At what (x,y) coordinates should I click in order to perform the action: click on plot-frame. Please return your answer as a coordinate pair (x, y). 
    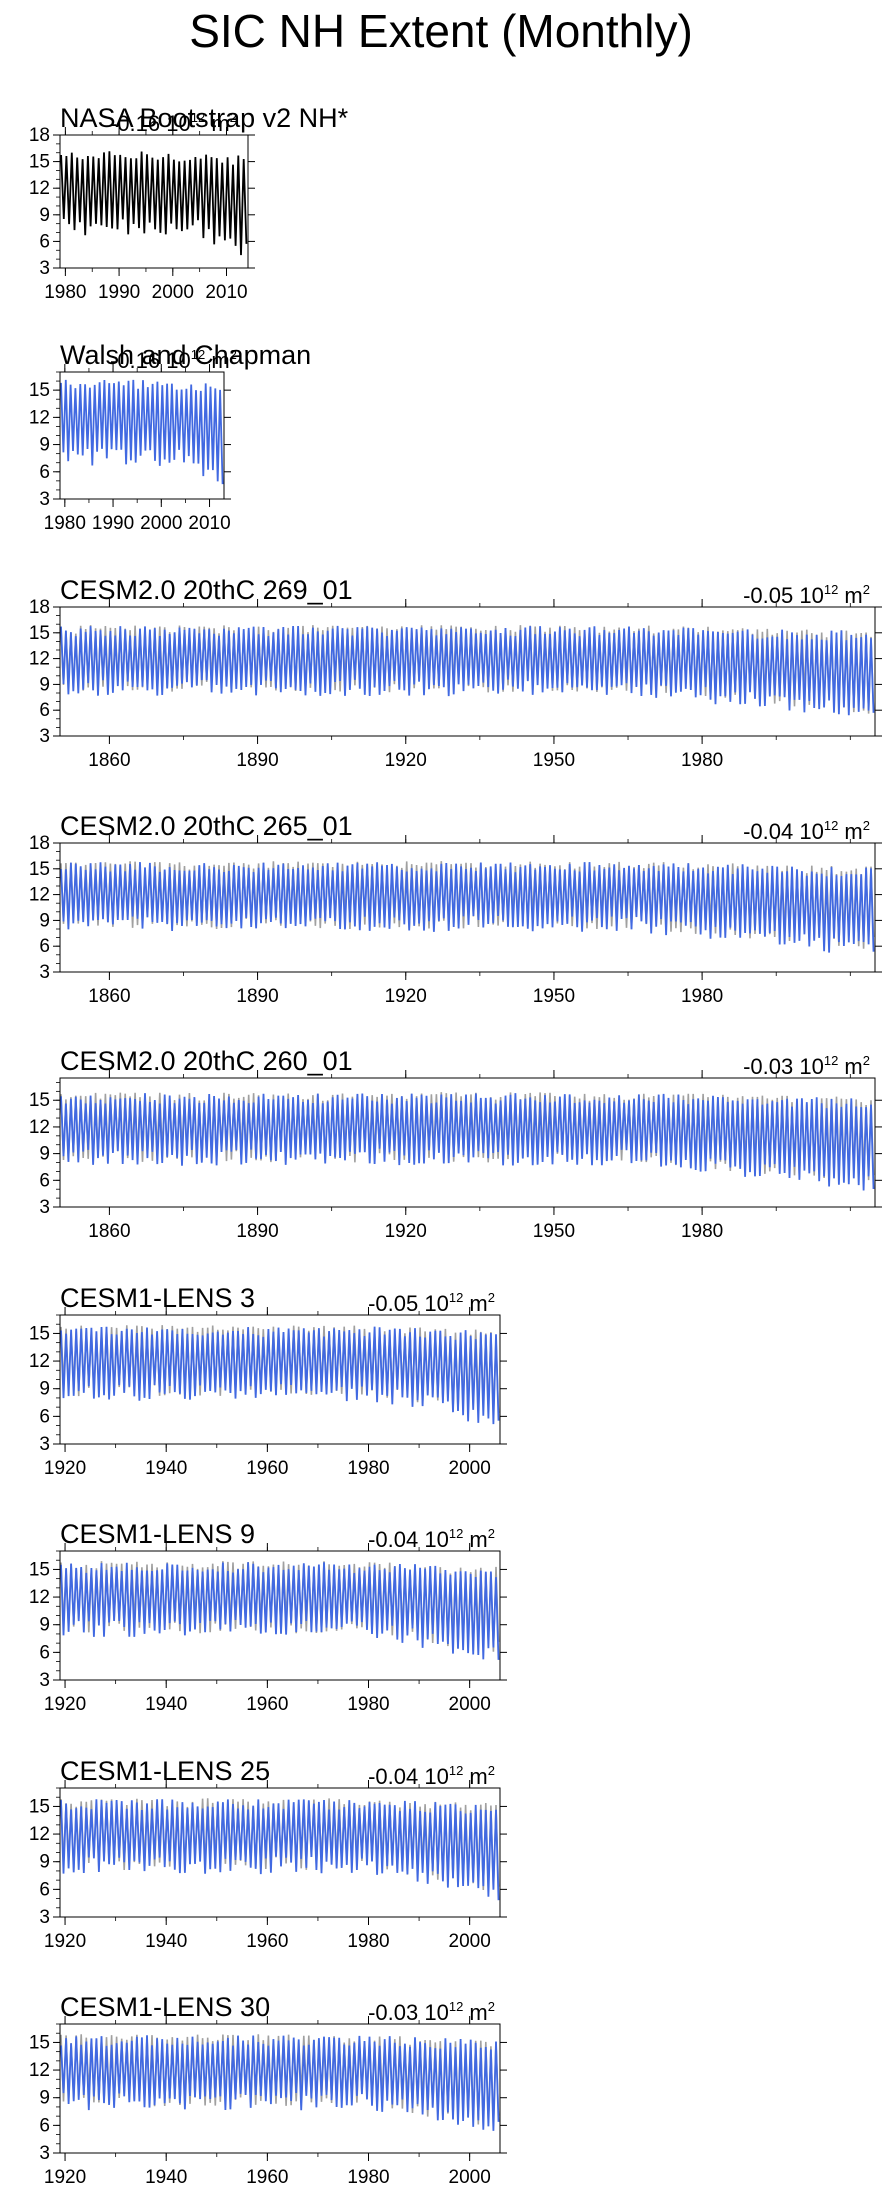
    Looking at the image, I should click on (467, 671).